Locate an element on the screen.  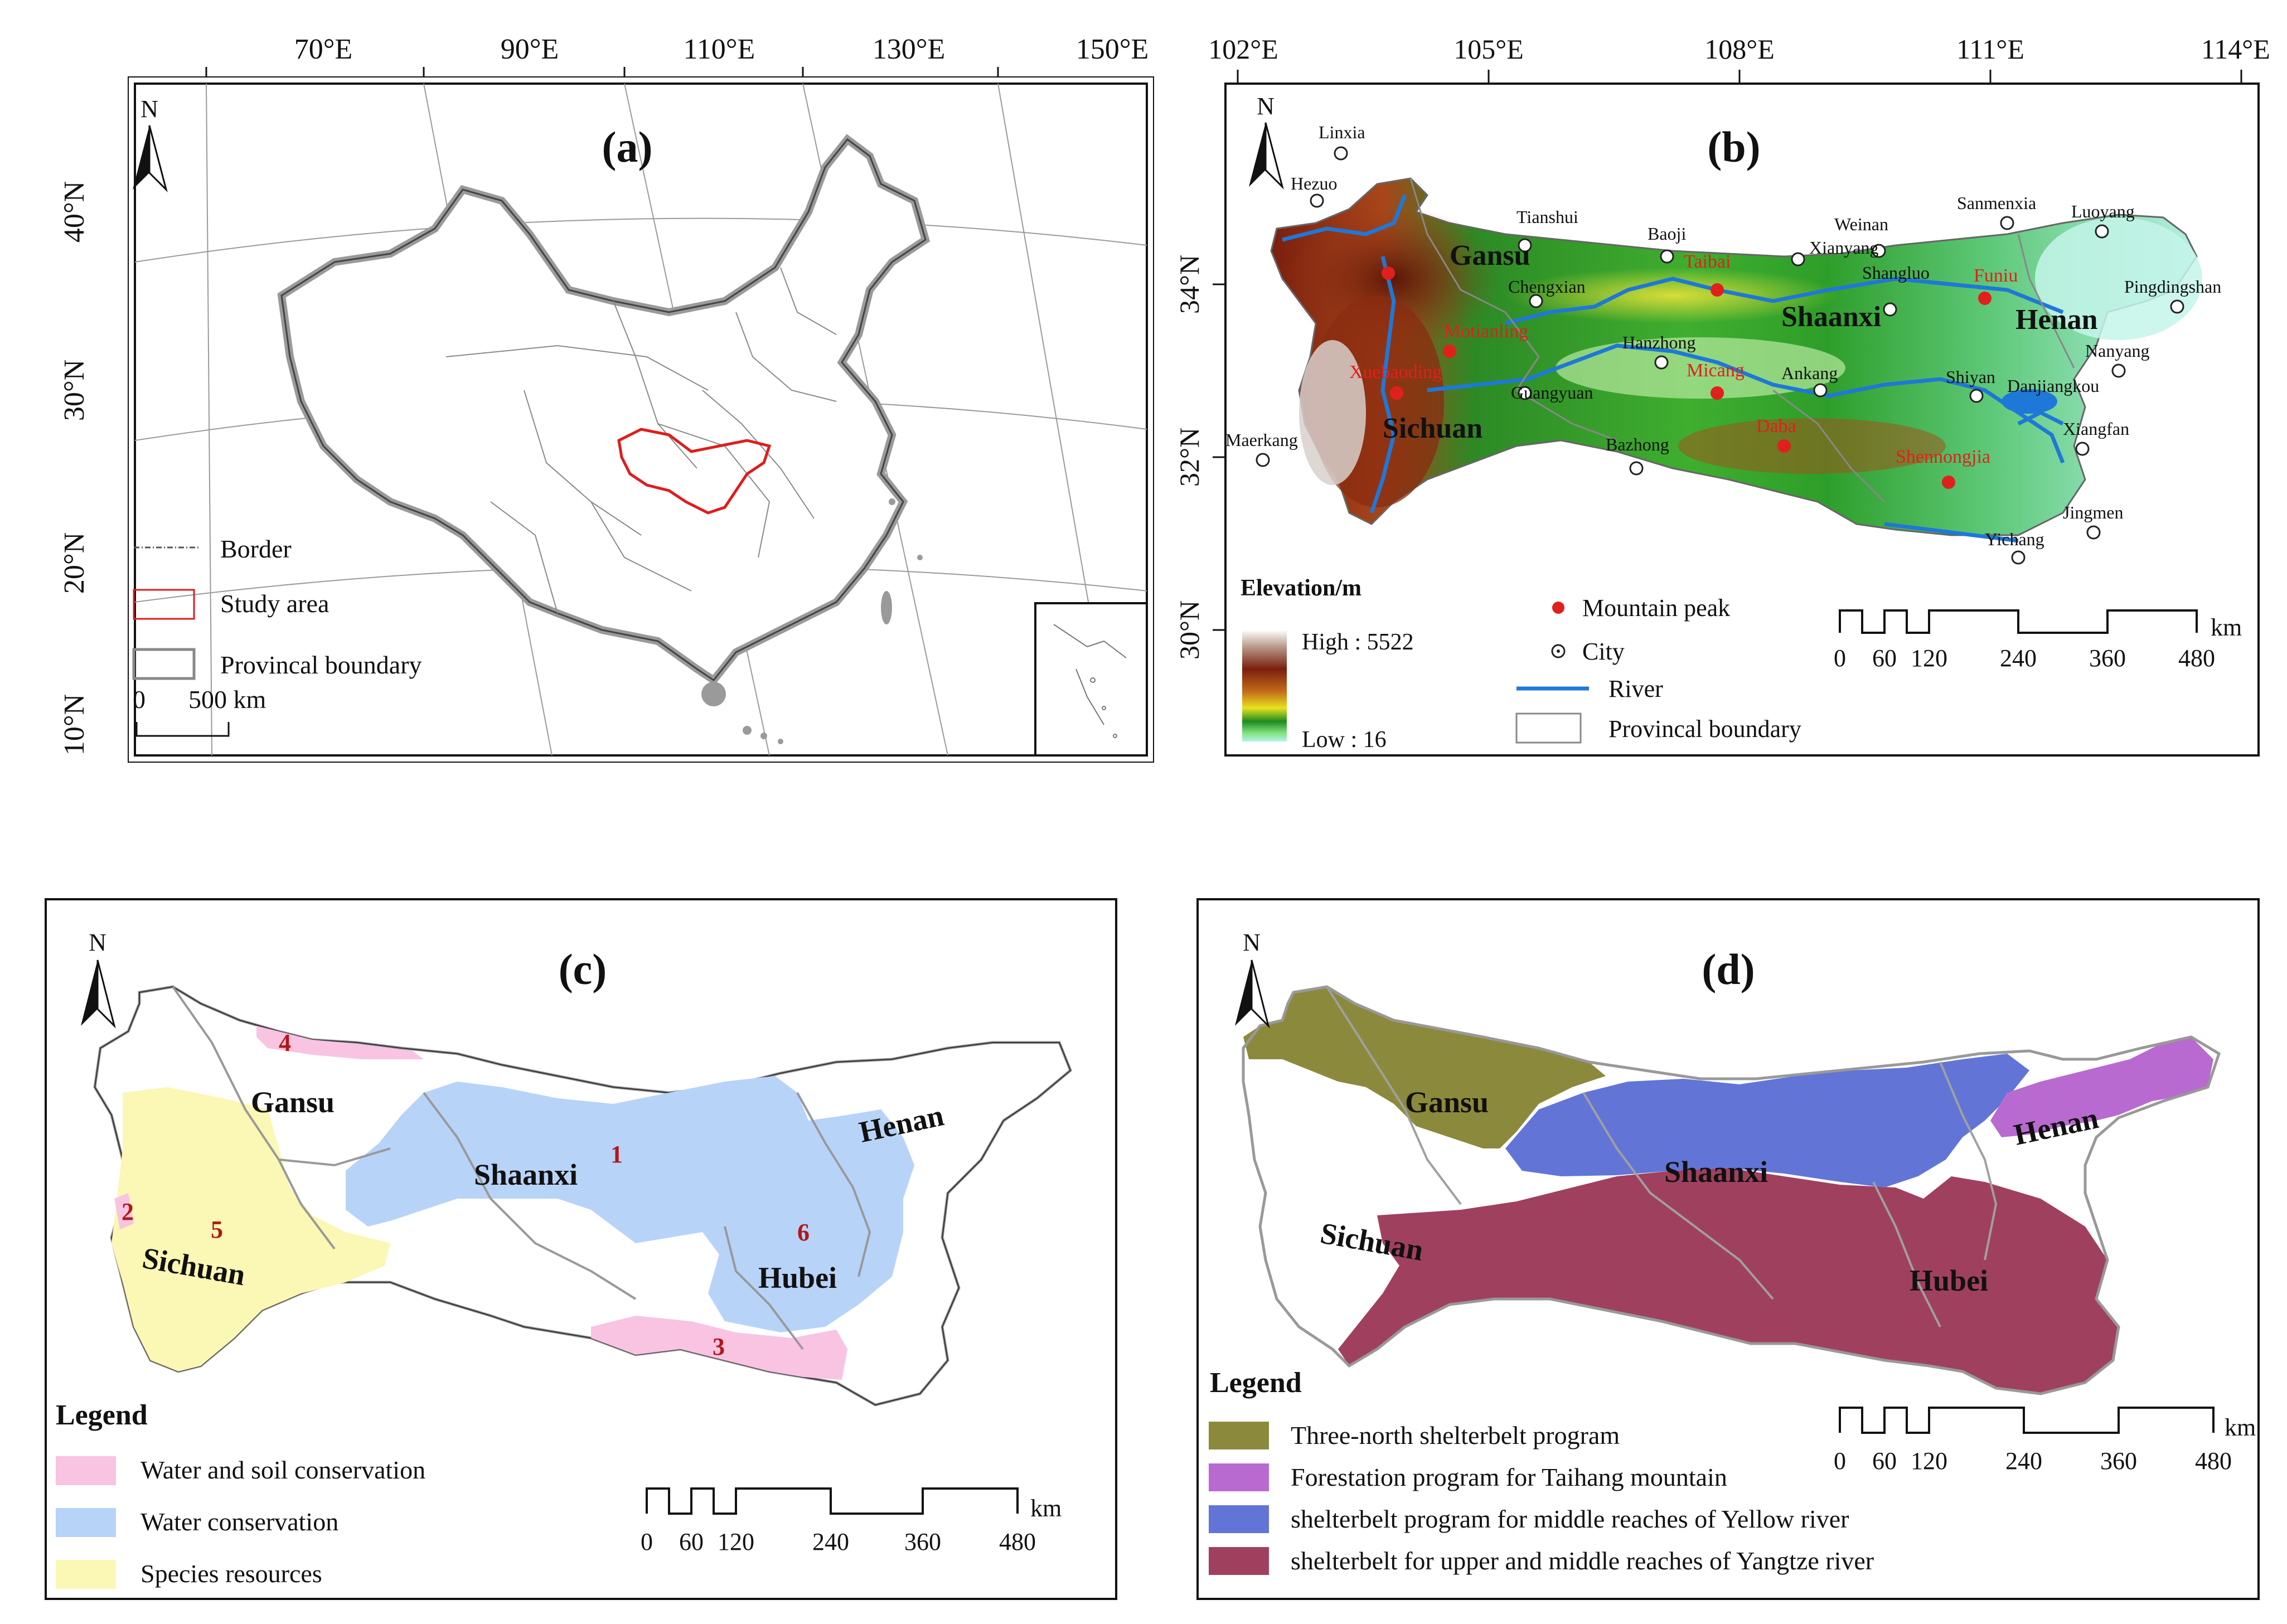
lon-tick-130e: 130°E is located at coordinates (909, 49).